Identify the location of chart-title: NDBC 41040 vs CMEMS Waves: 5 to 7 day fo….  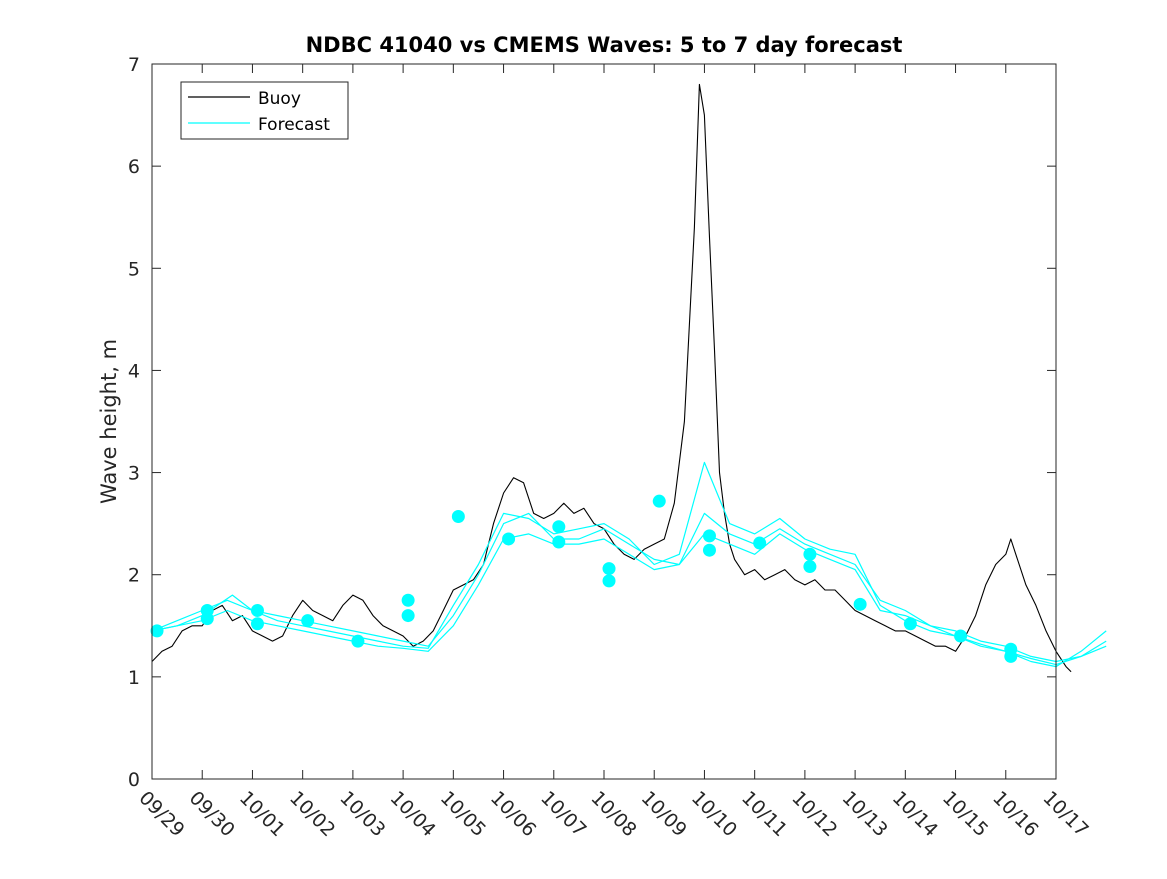
(604, 45).